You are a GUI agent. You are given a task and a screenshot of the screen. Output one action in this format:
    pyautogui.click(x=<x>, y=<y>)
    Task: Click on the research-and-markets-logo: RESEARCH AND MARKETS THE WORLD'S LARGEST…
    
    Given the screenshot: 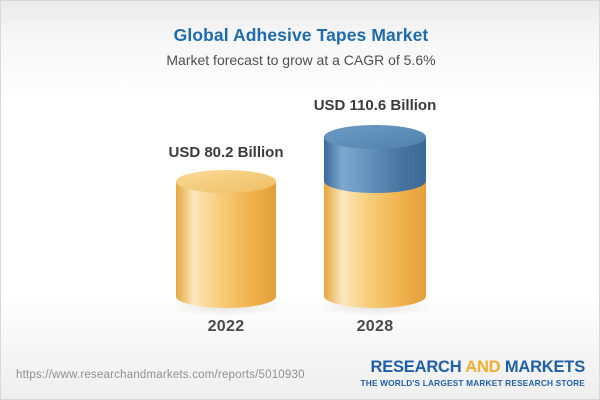 What is the action you would take?
    pyautogui.click(x=473, y=373)
    